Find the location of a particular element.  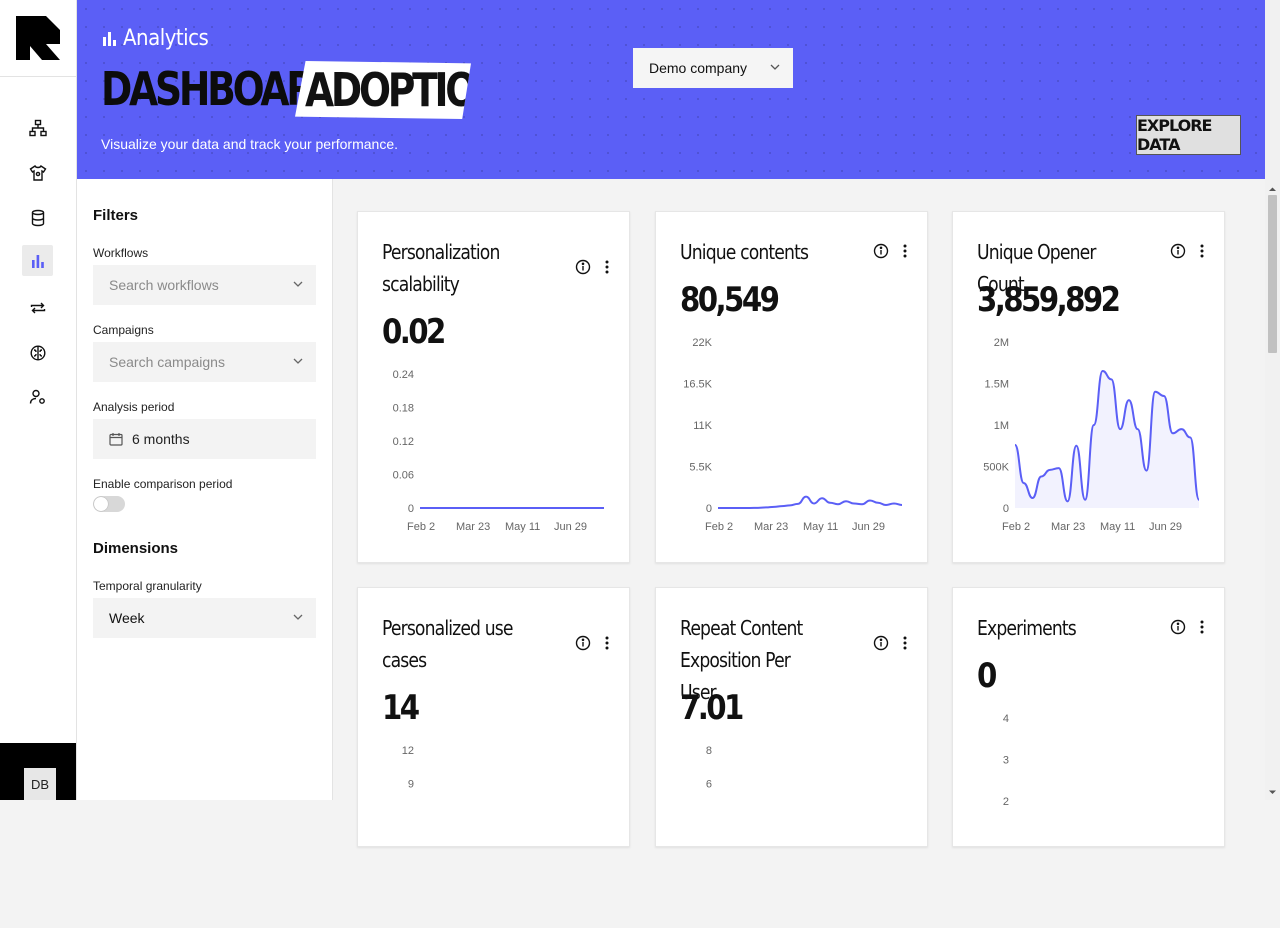

y-tick-label: 3 is located at coordinates (1006, 761).